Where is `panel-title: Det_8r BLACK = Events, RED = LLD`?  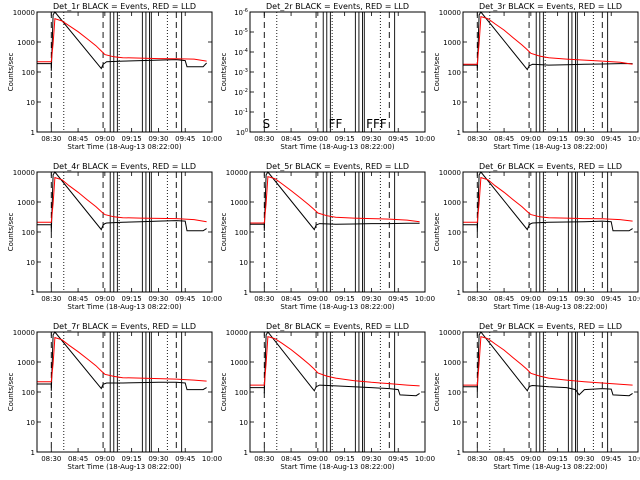
panel-title: Det_8r BLACK = Events, RED = LLD is located at coordinates (337, 326).